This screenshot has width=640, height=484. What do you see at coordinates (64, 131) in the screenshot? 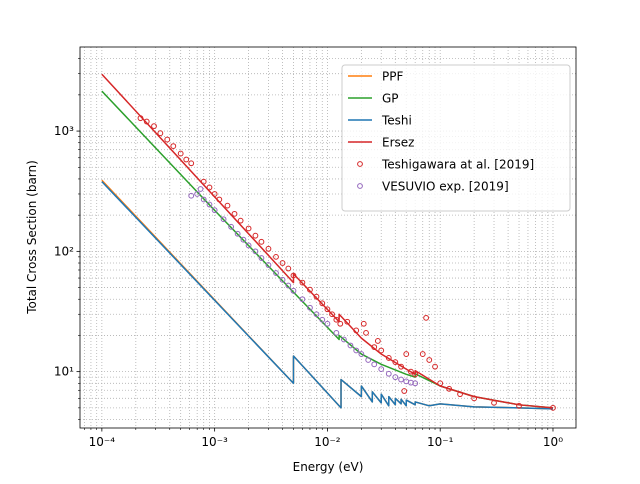
I see `y-tick-label: 10³` at bounding box center [64, 131].